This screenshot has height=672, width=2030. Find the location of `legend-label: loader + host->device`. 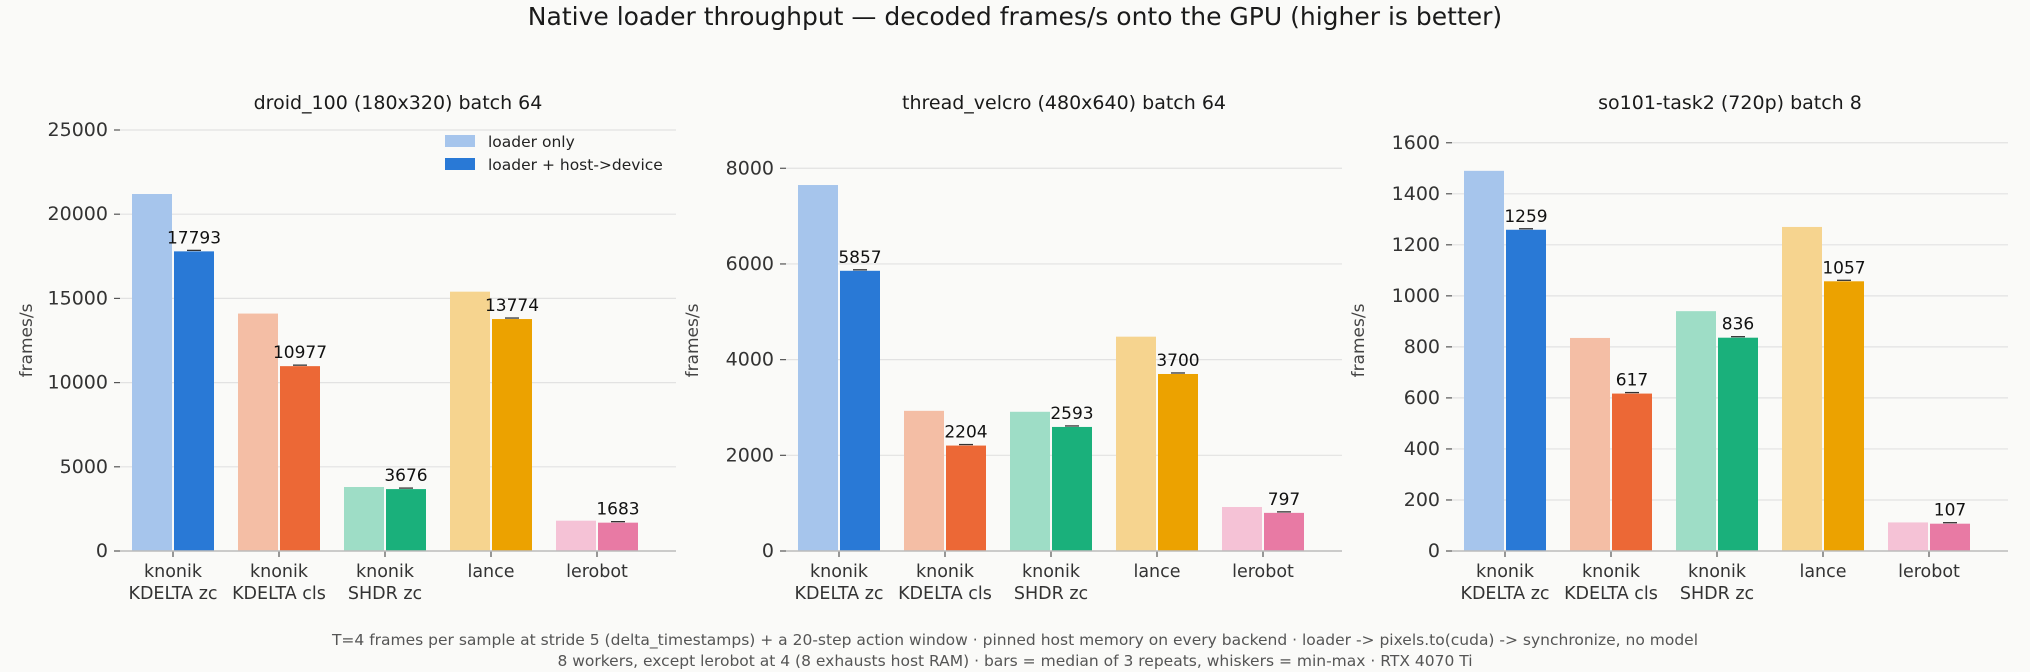

legend-label: loader + host->device is located at coordinates (575, 165).